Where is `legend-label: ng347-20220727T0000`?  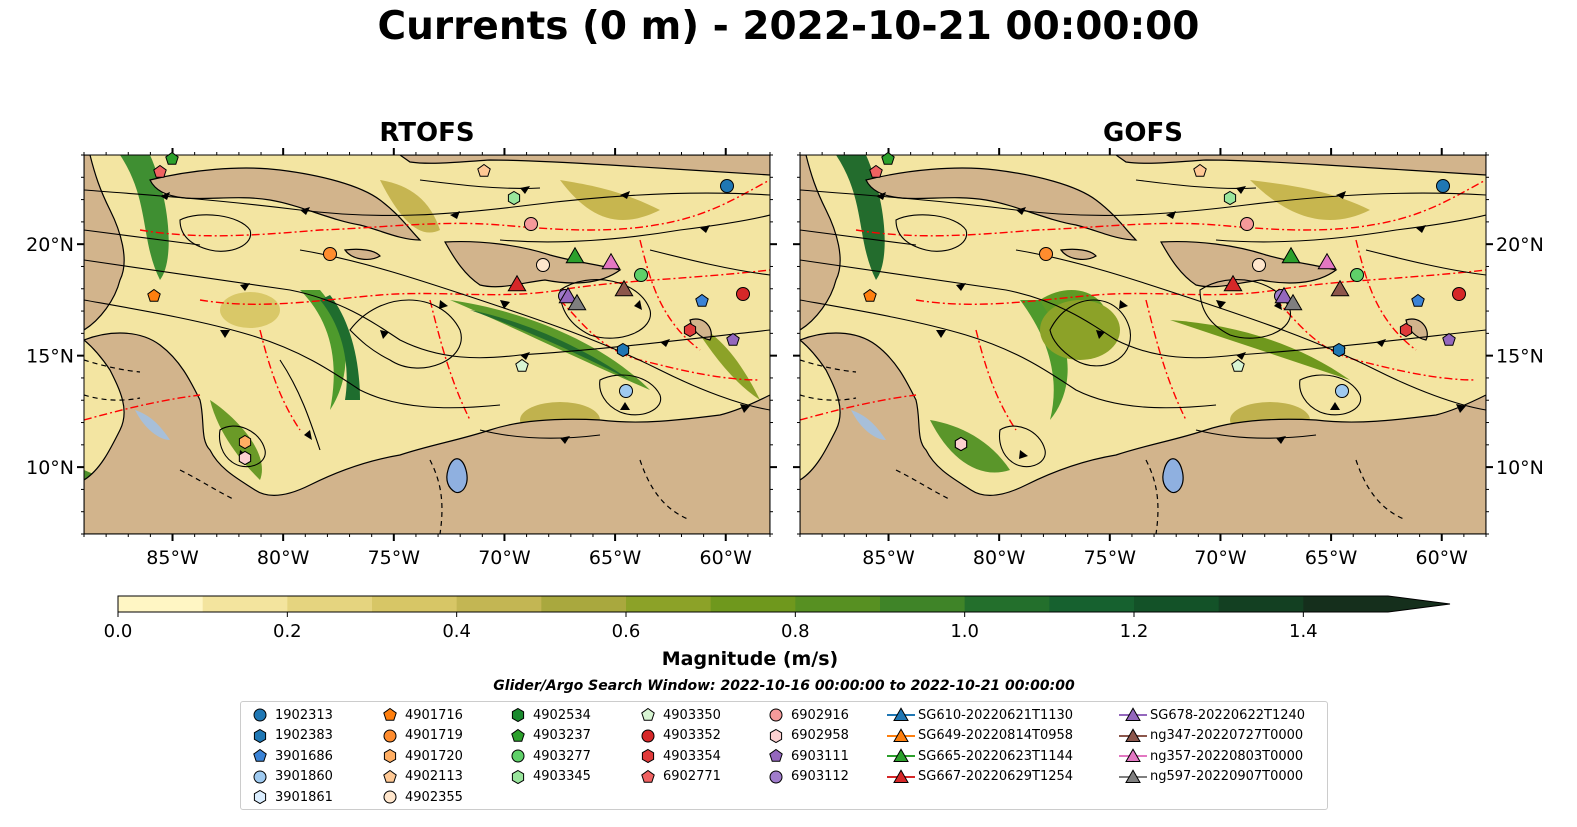 legend-label: ng347-20220727T0000 is located at coordinates (1227, 735).